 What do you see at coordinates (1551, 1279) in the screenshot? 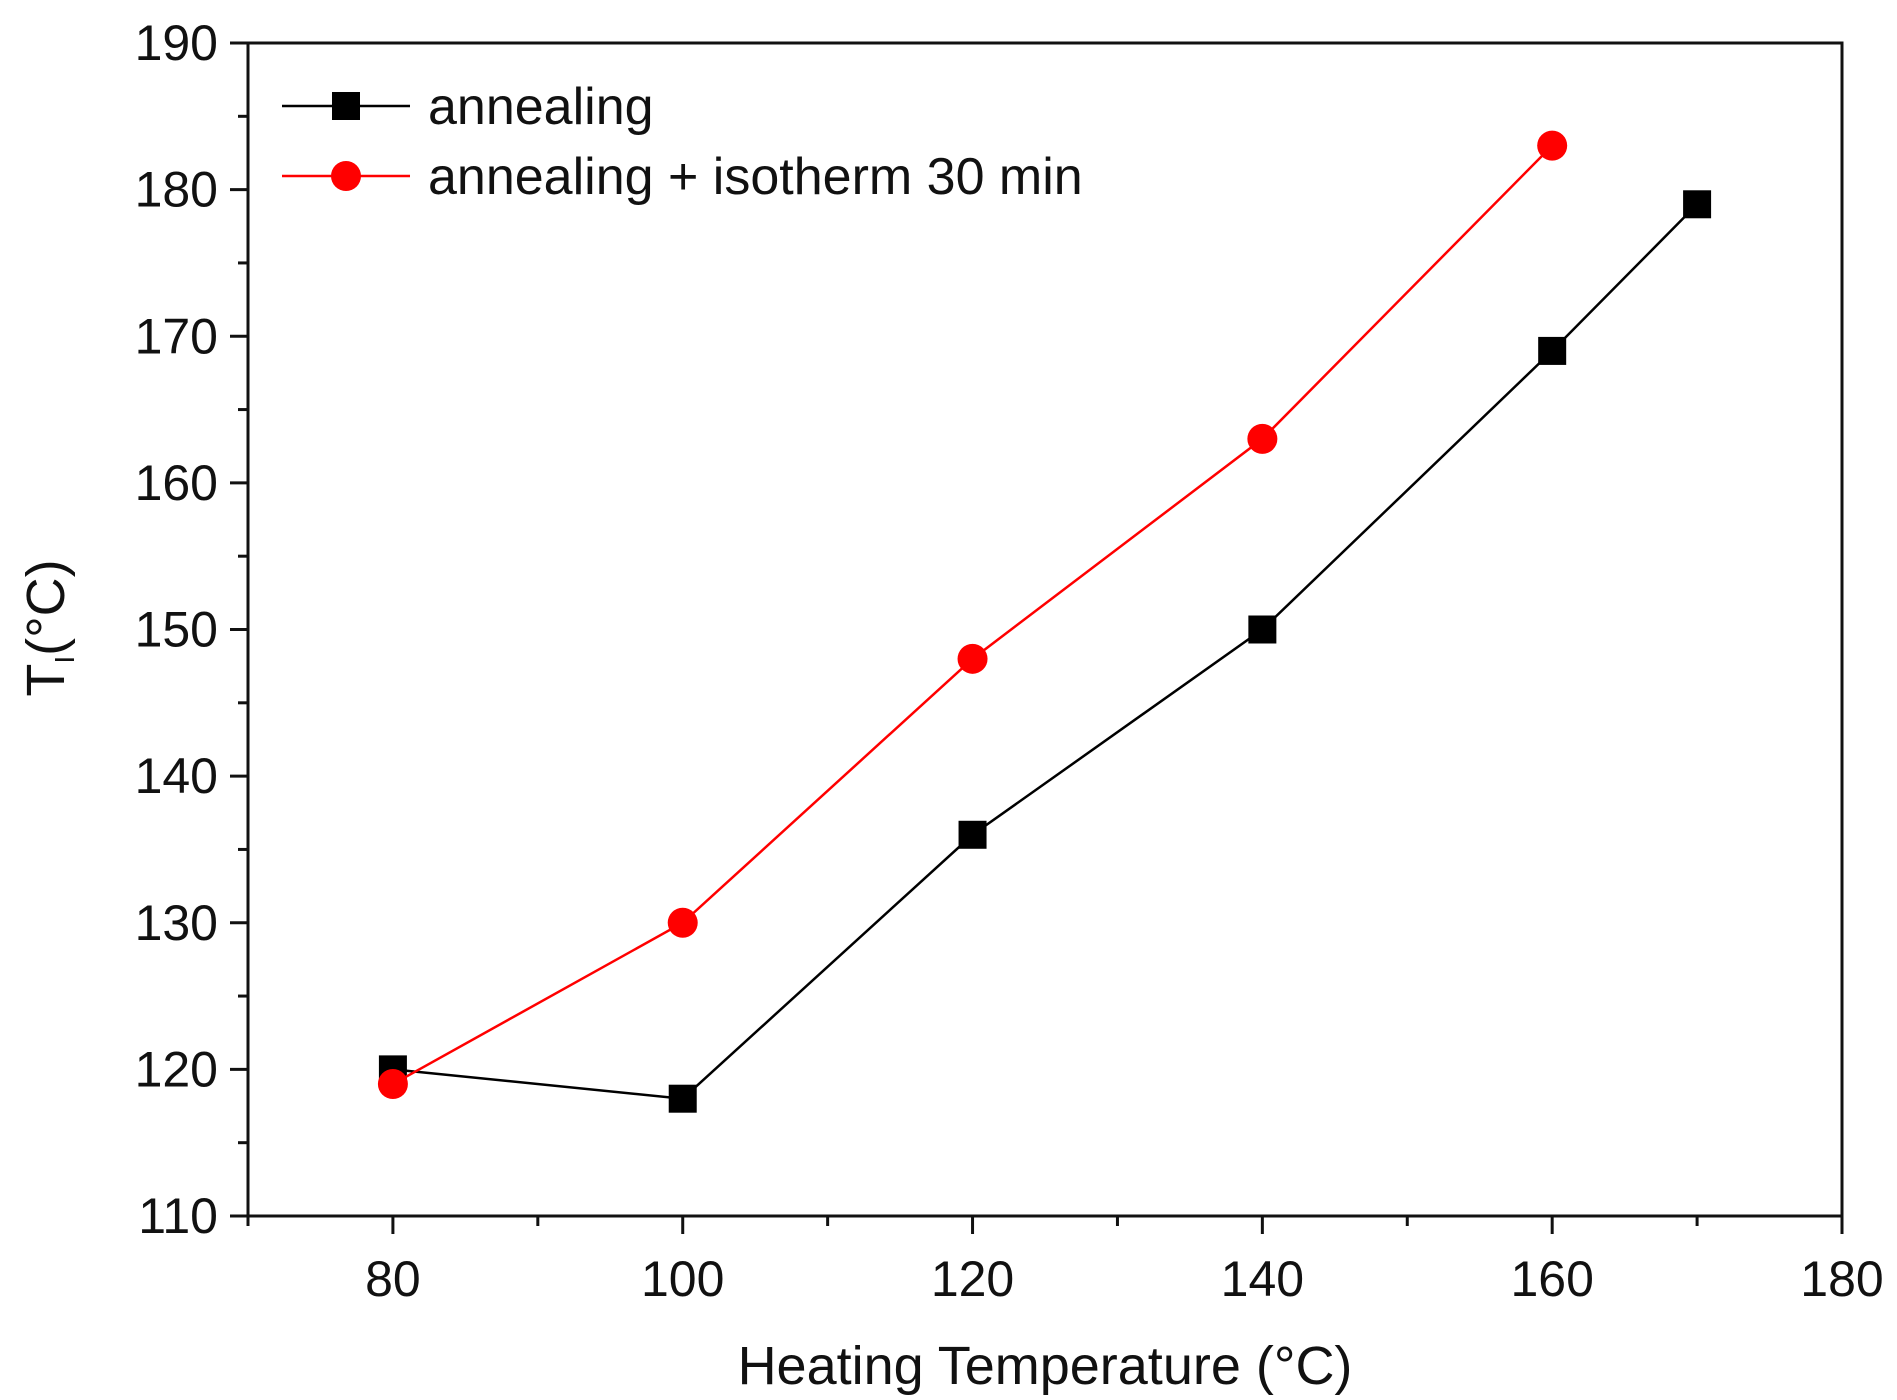
I see `x-tick-label: 160` at bounding box center [1551, 1279].